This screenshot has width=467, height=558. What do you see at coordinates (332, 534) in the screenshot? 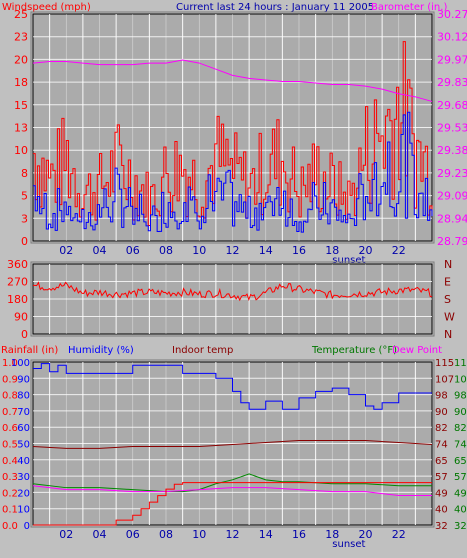
I see `bottom-xtick: 18` at bounding box center [332, 534].